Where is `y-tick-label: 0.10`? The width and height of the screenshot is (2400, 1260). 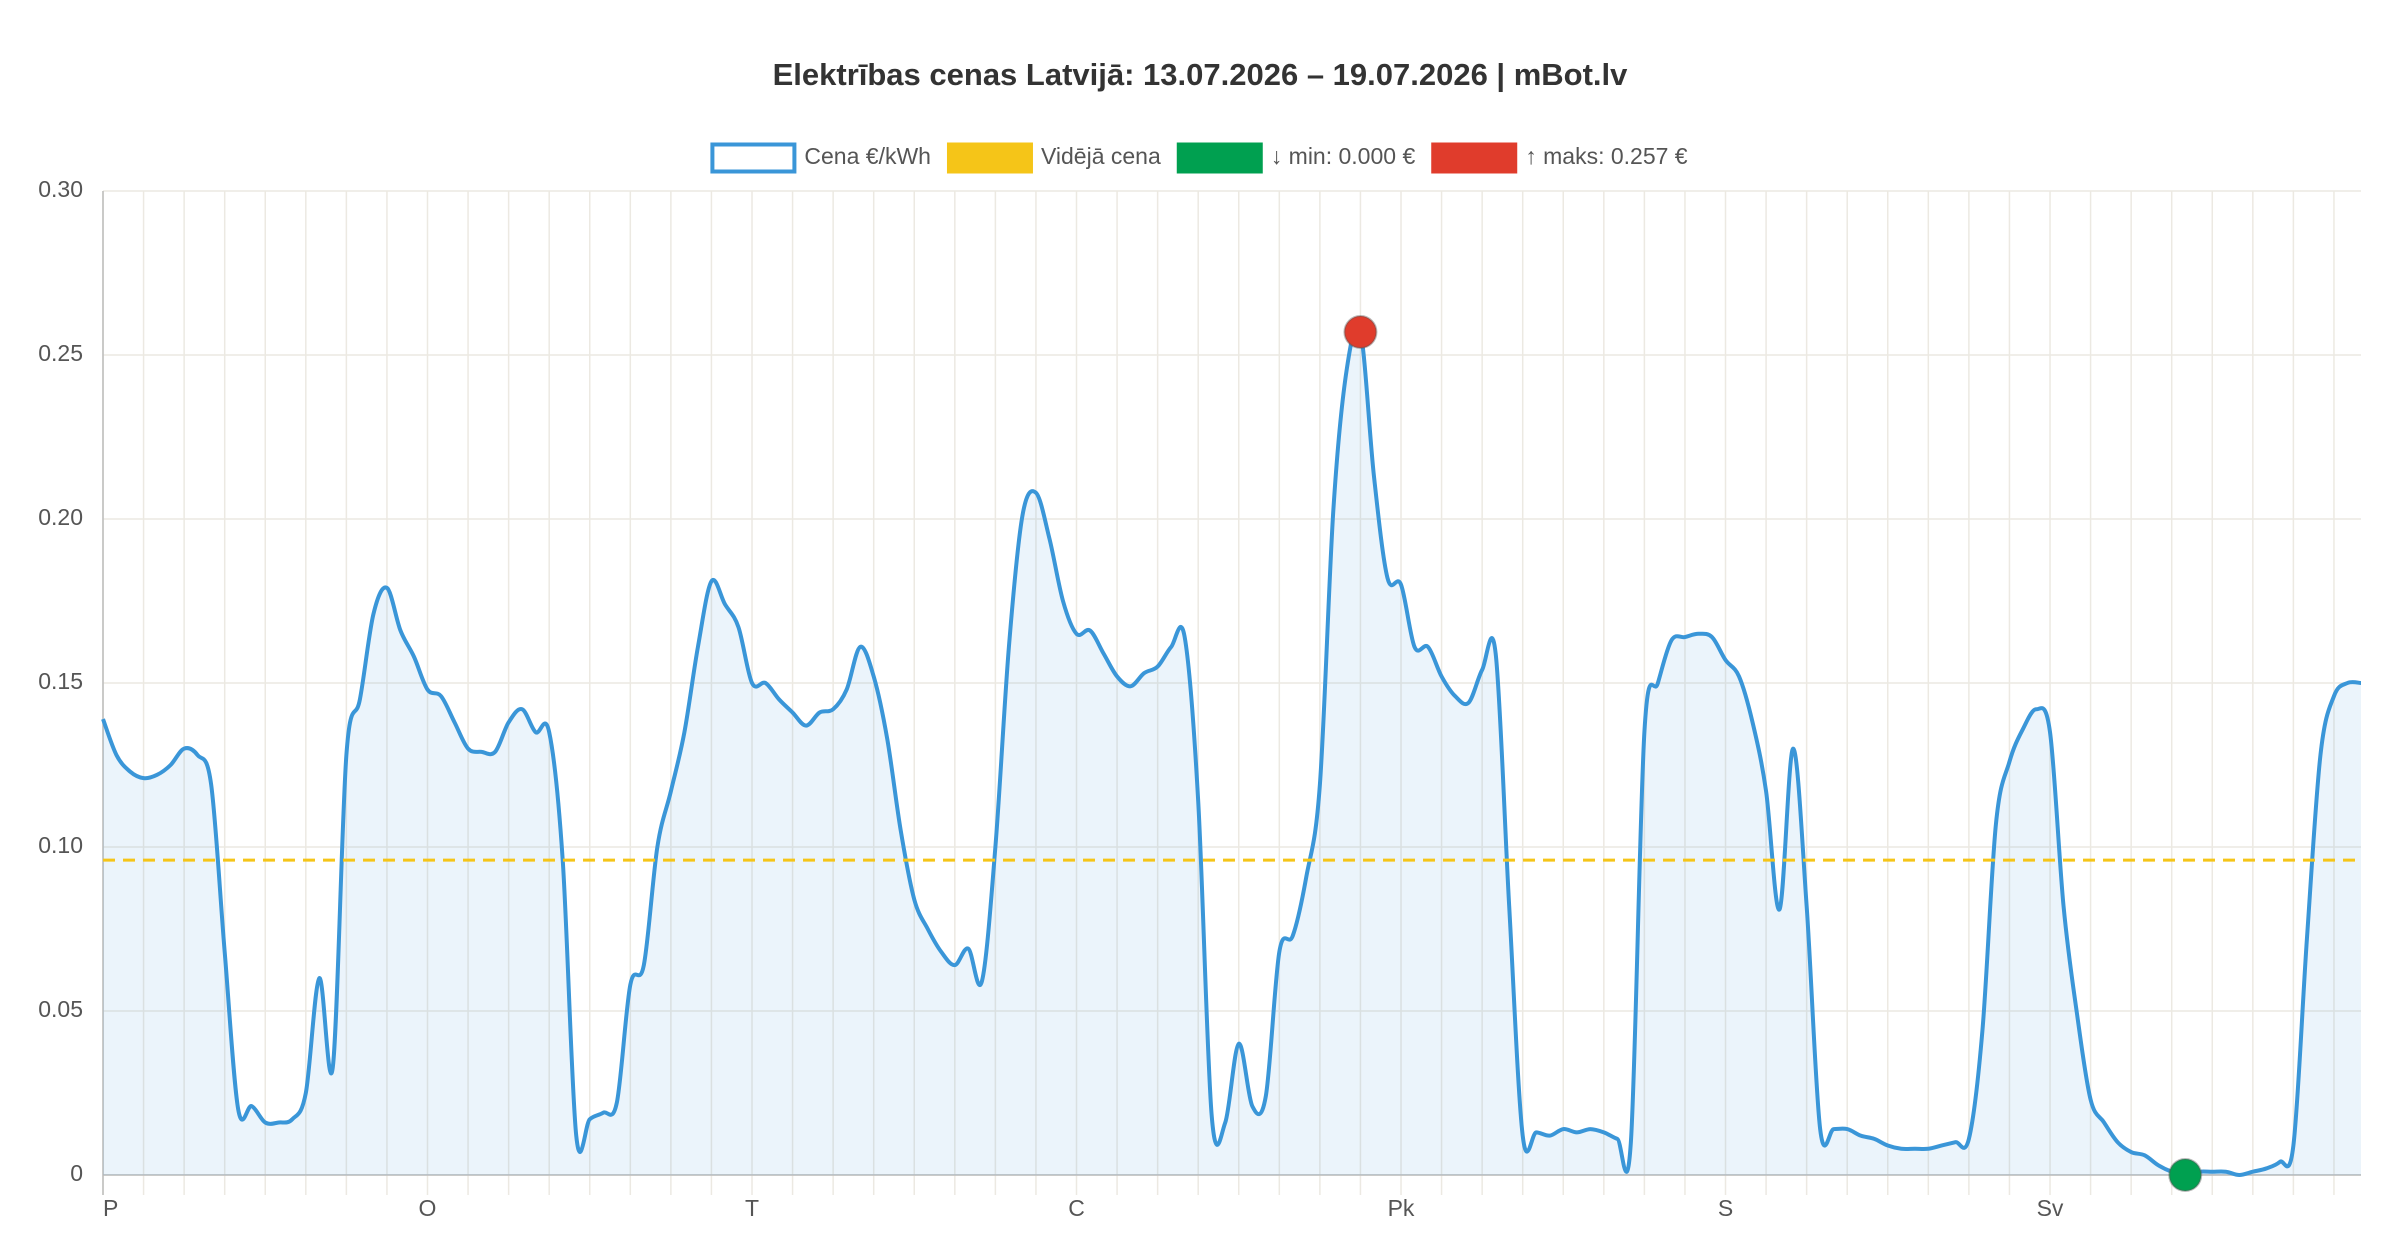 y-tick-label: 0.10 is located at coordinates (60, 845).